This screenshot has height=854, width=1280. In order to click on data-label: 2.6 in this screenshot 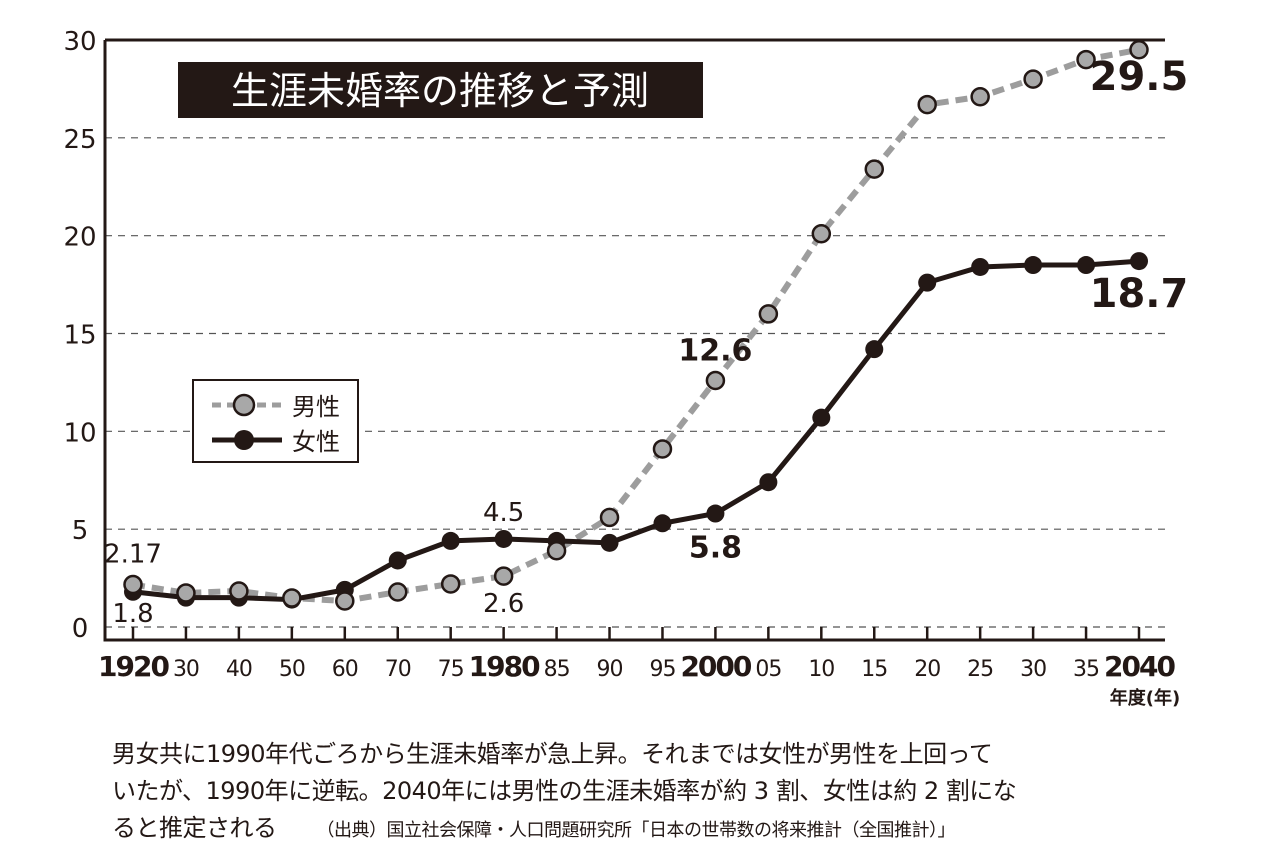, I will do `click(503, 604)`.